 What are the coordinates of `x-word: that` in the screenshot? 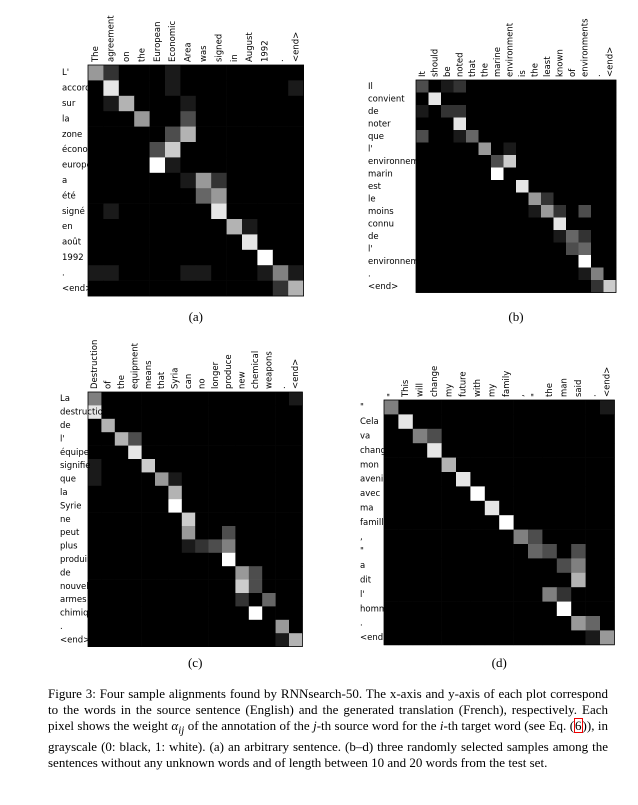 It's located at (473, 68).